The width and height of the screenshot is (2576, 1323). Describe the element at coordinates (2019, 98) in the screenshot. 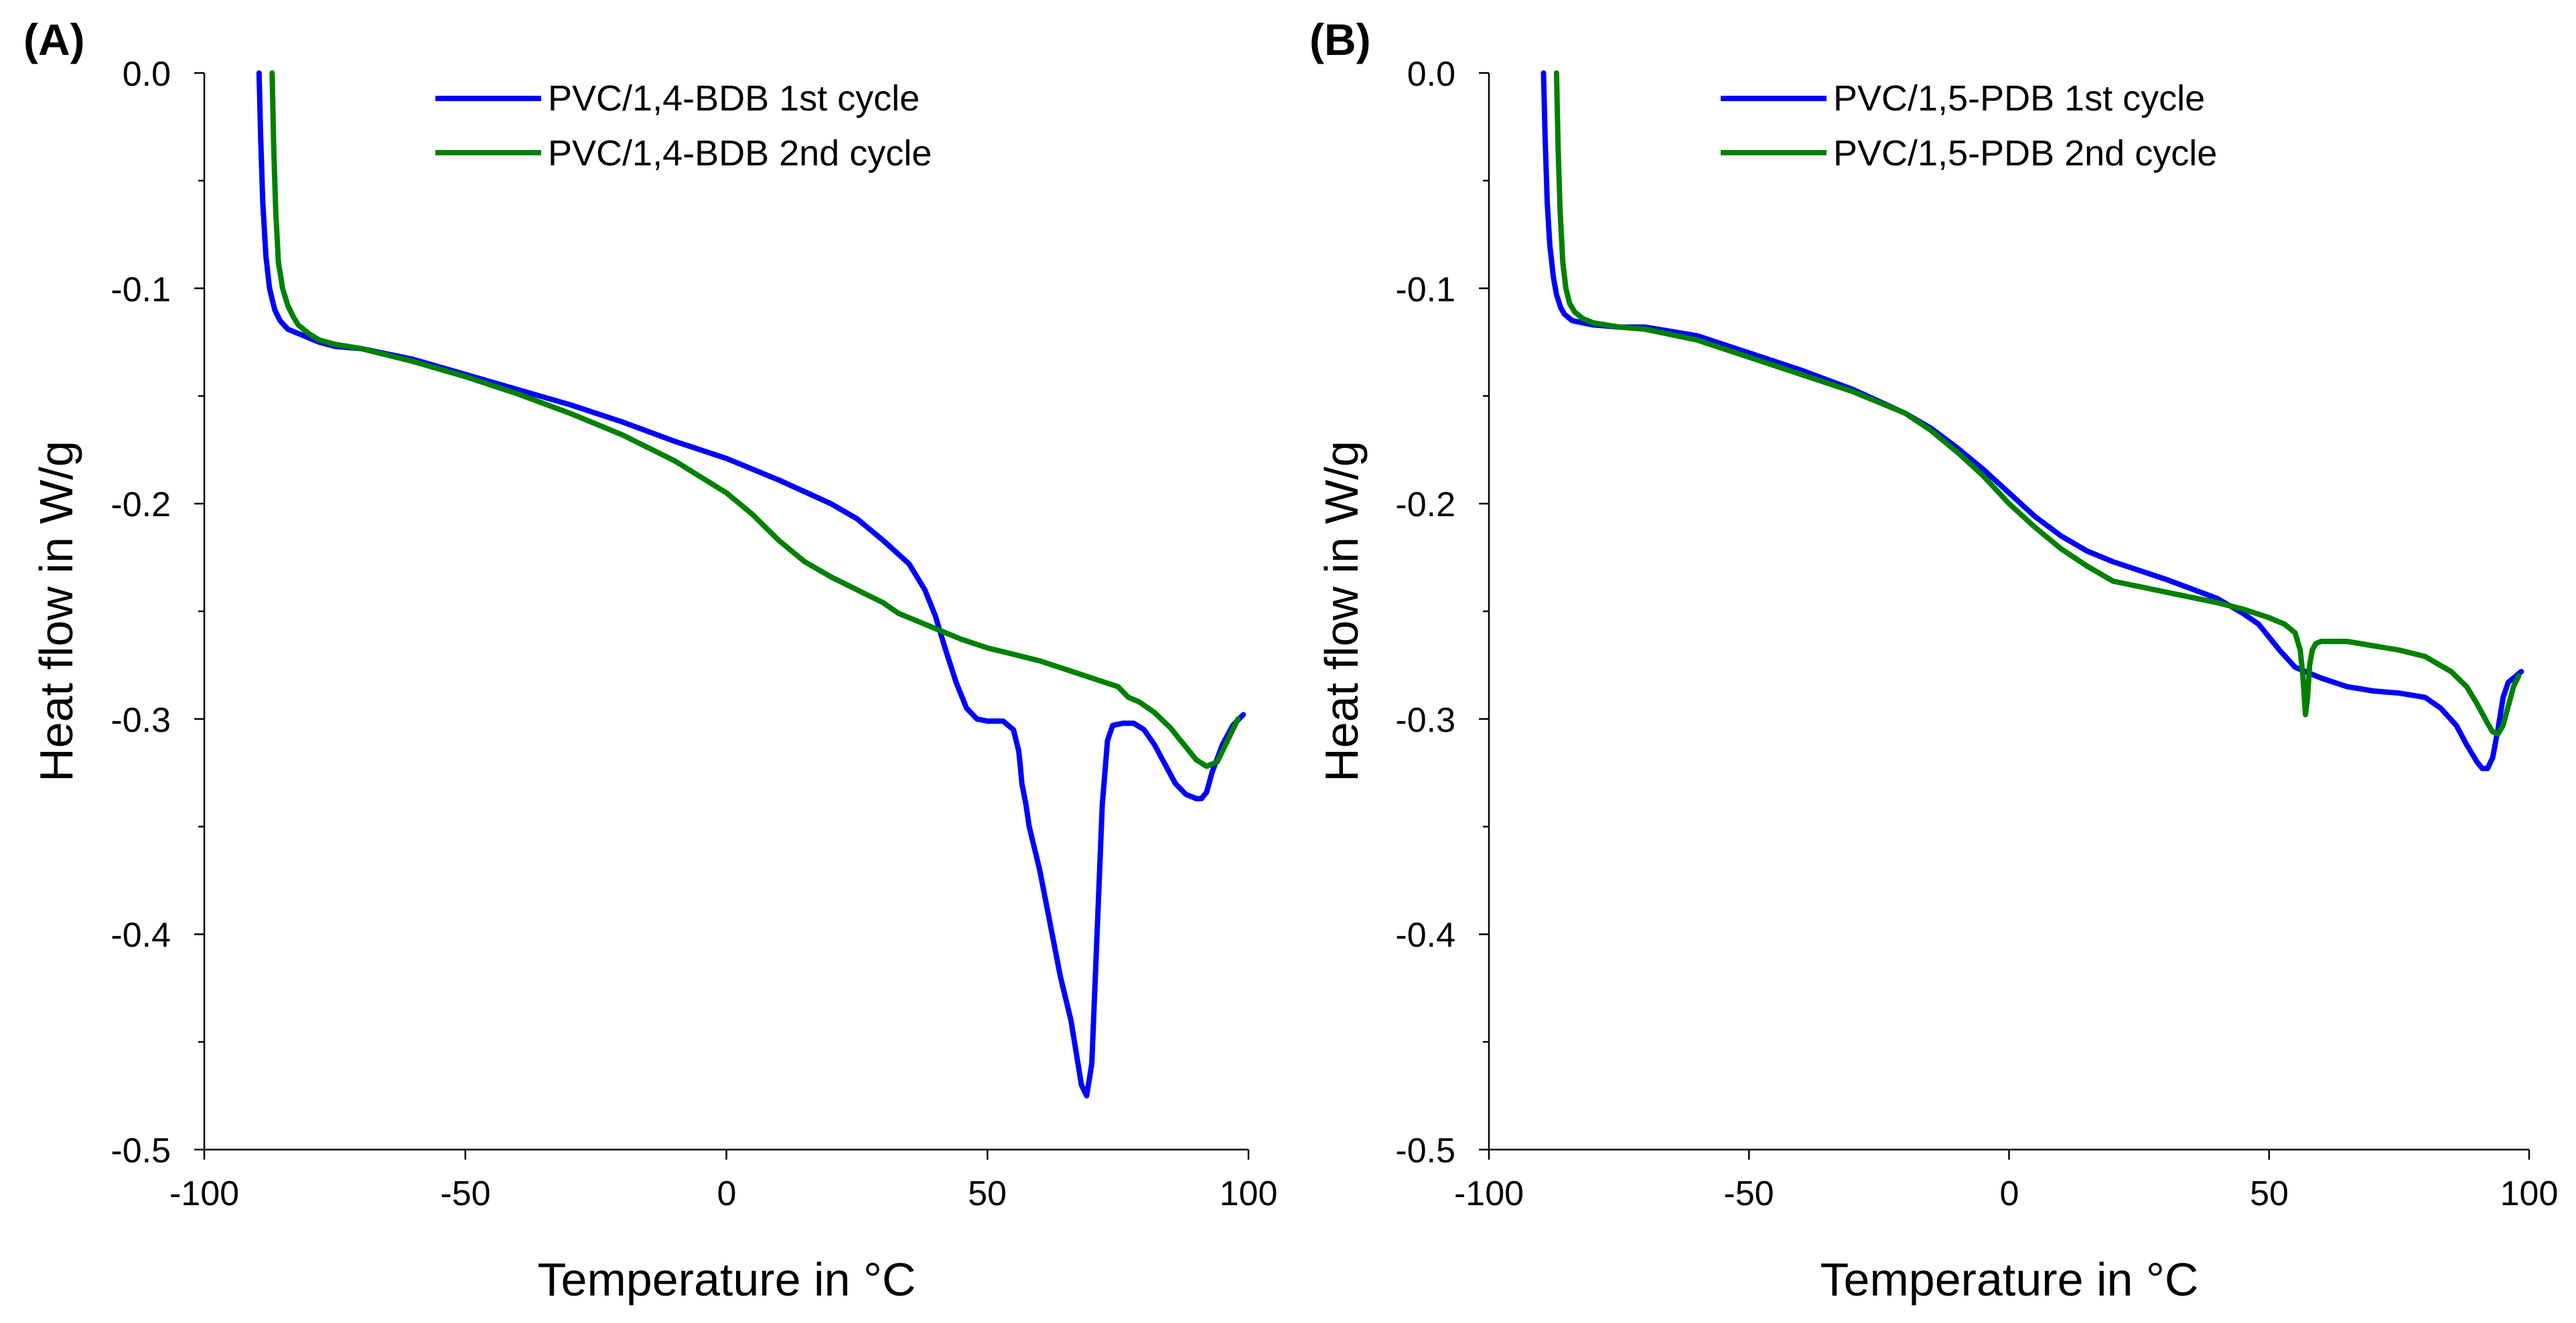

I see `legend-label: PVC/1,5-PDB 1st cycle` at that location.